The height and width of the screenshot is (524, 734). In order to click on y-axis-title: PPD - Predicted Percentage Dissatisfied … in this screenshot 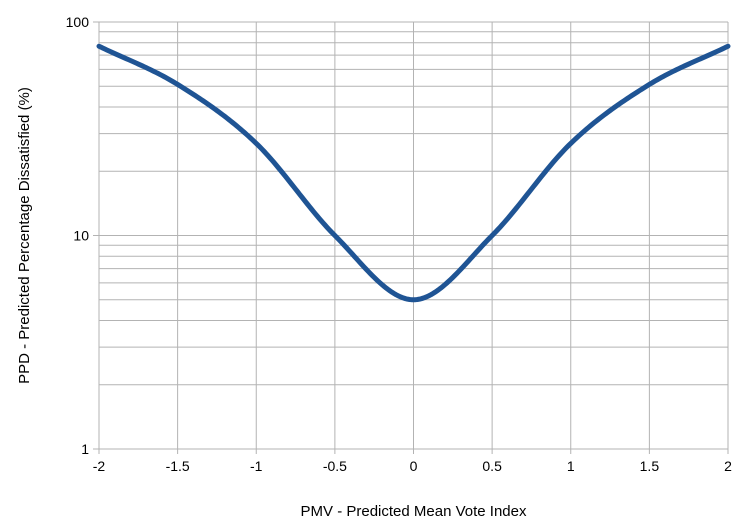, I will do `click(24, 235)`.